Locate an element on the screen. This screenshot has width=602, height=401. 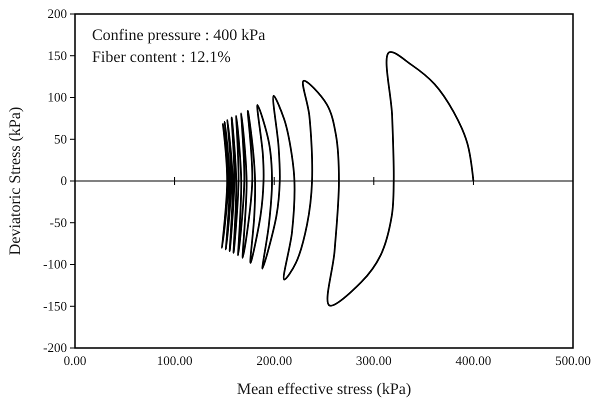
y-tick-label: 150 is located at coordinates (57, 55).